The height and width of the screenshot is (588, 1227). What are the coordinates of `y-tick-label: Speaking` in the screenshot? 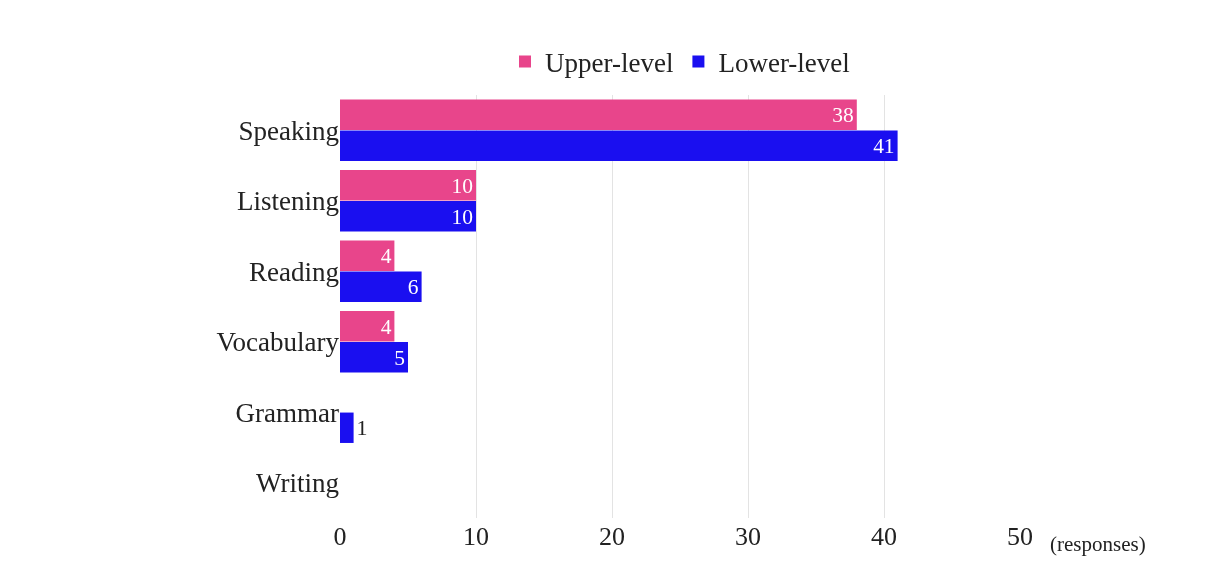 It's located at (288, 130).